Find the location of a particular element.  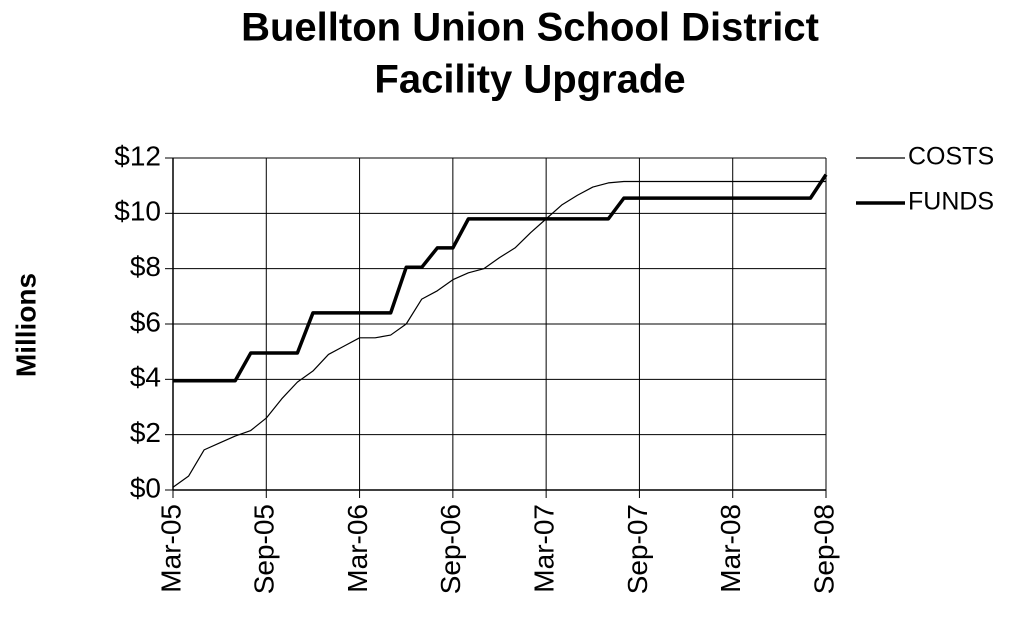

x-tick-label: Sep-05 is located at coordinates (264, 549).